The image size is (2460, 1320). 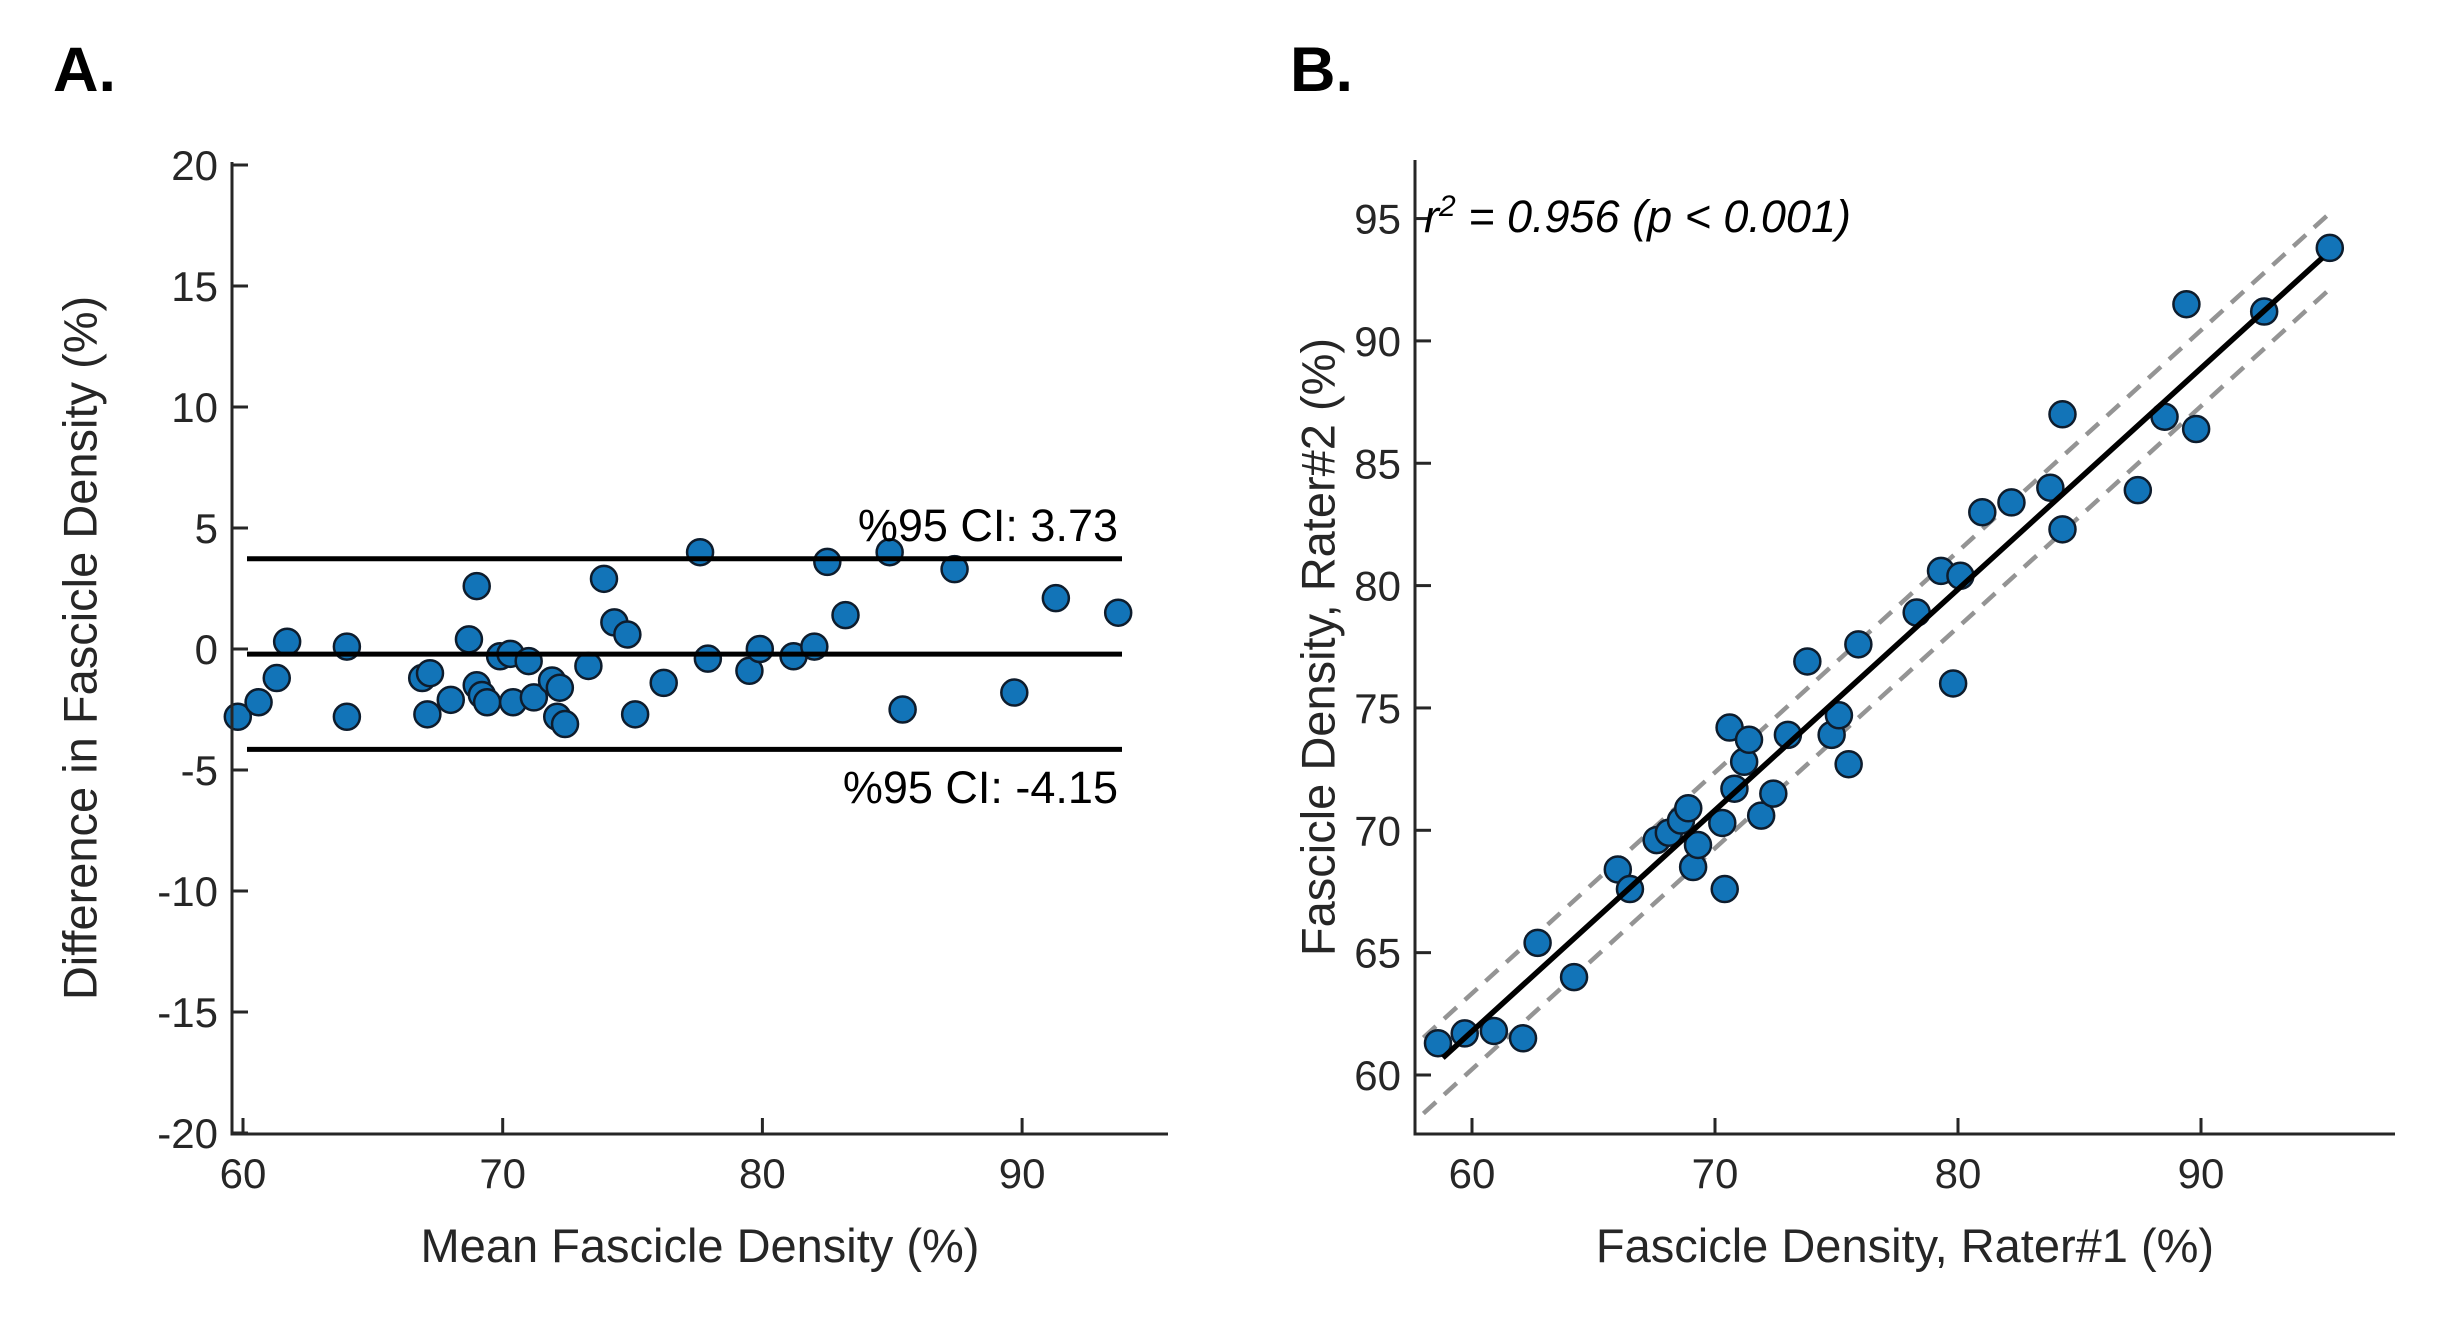 I want to click on r-squared-annotation: r2 = 0.956 (p < 0.001), so click(x=1637, y=216).